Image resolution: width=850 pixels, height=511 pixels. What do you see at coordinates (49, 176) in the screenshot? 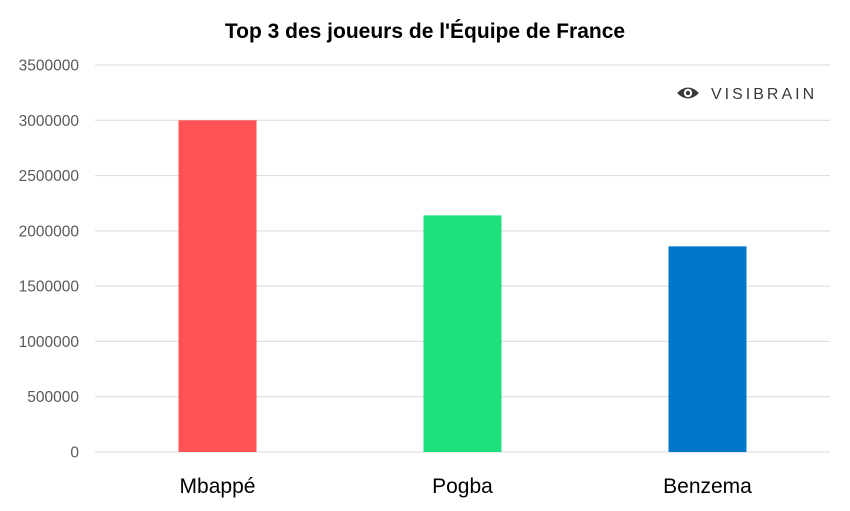
I see `y-tick-label: 2500000` at bounding box center [49, 176].